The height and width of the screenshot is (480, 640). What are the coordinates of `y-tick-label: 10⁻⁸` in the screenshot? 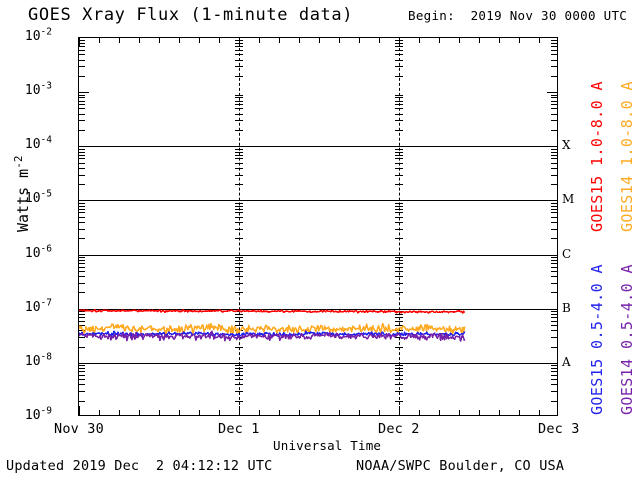 It's located at (38, 360).